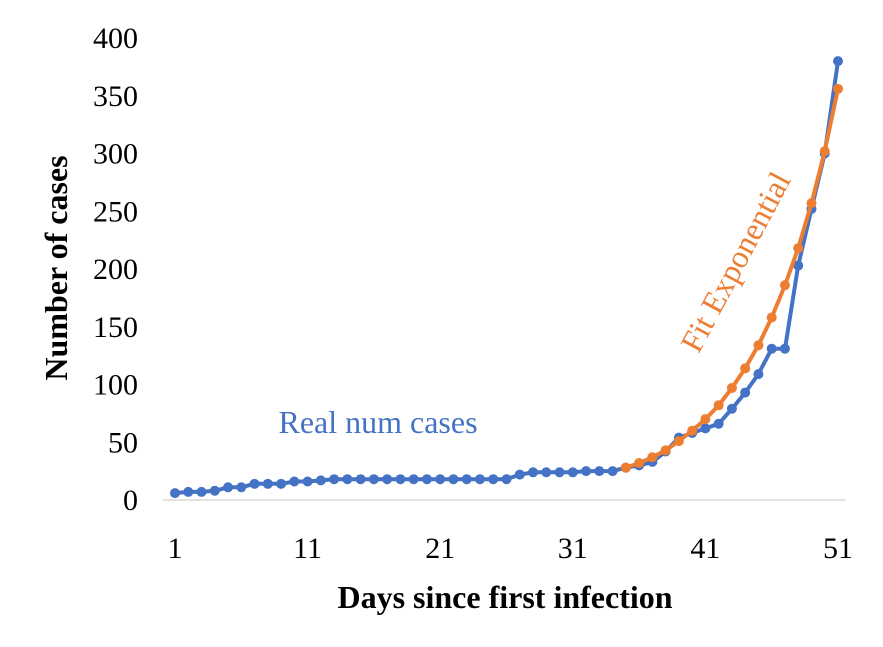 This screenshot has width=883, height=647. I want to click on y-tick-label: 50, so click(123, 442).